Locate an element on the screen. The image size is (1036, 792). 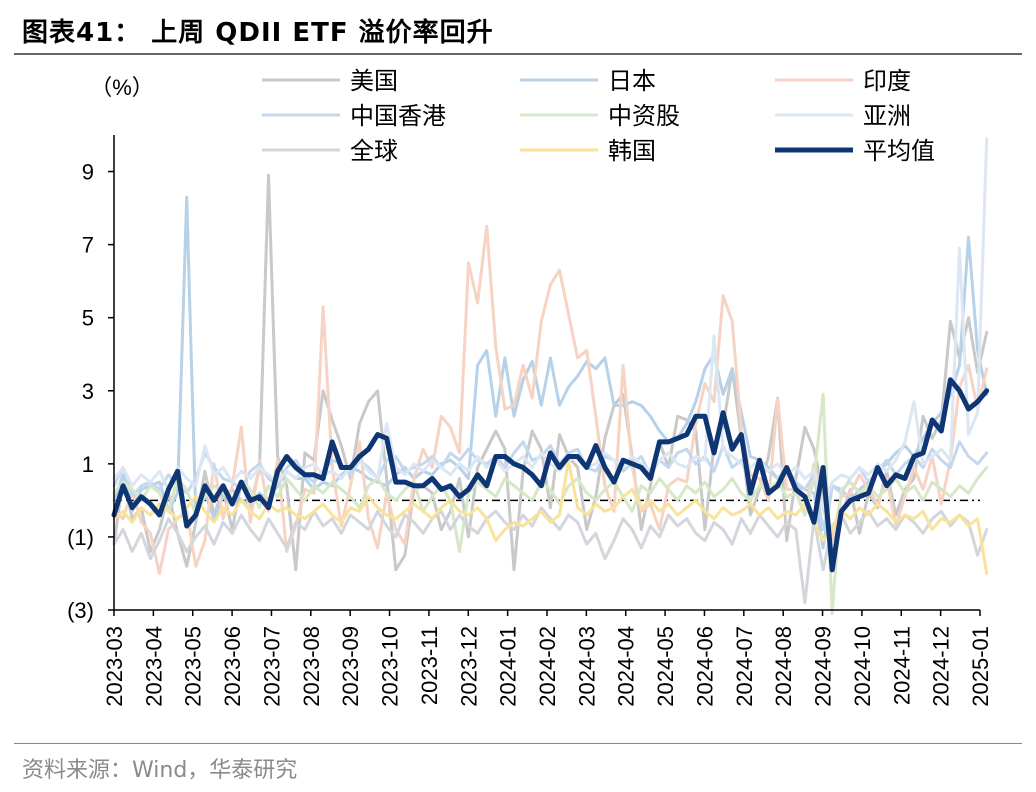
source-note: 资料来源：Wind，华泰研究 is located at coordinates (160, 770).